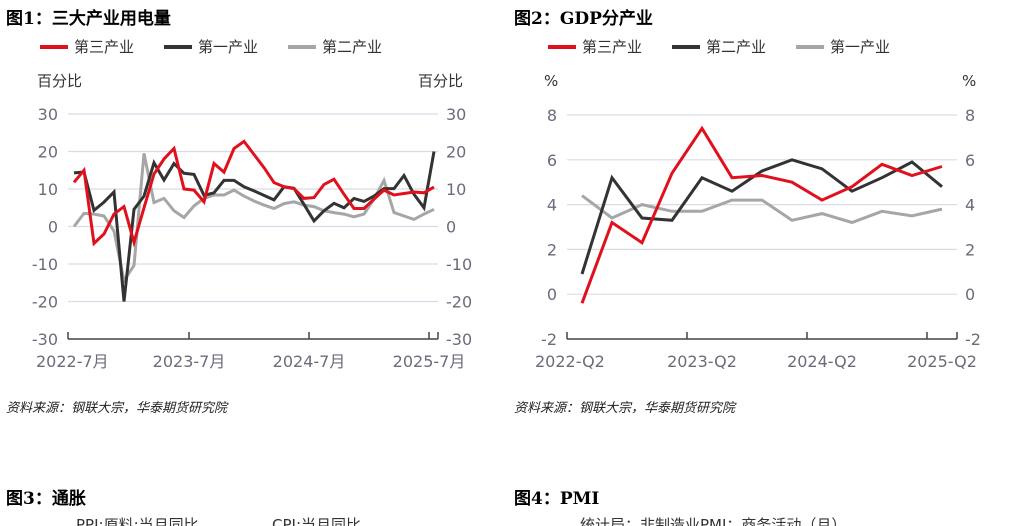 Image resolution: width=1026 pixels, height=526 pixels. I want to click on y-tick-label-left: 8, so click(552, 115).